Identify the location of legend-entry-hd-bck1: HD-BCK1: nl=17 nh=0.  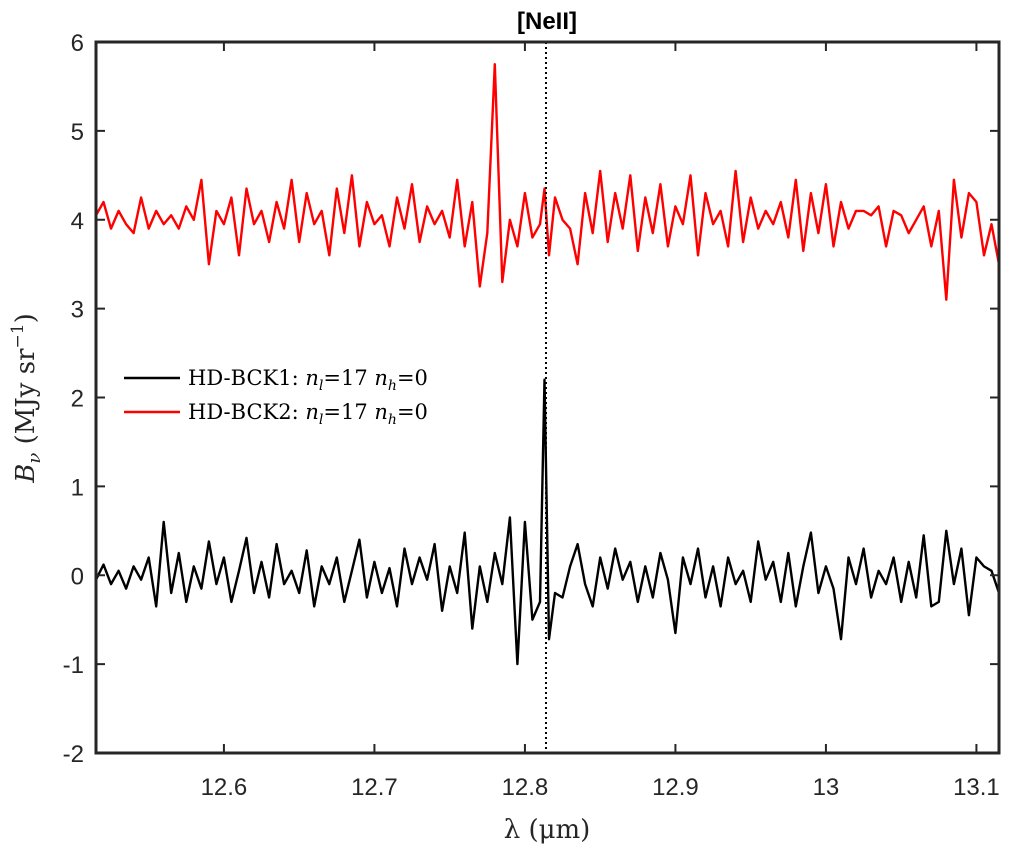
(308, 380).